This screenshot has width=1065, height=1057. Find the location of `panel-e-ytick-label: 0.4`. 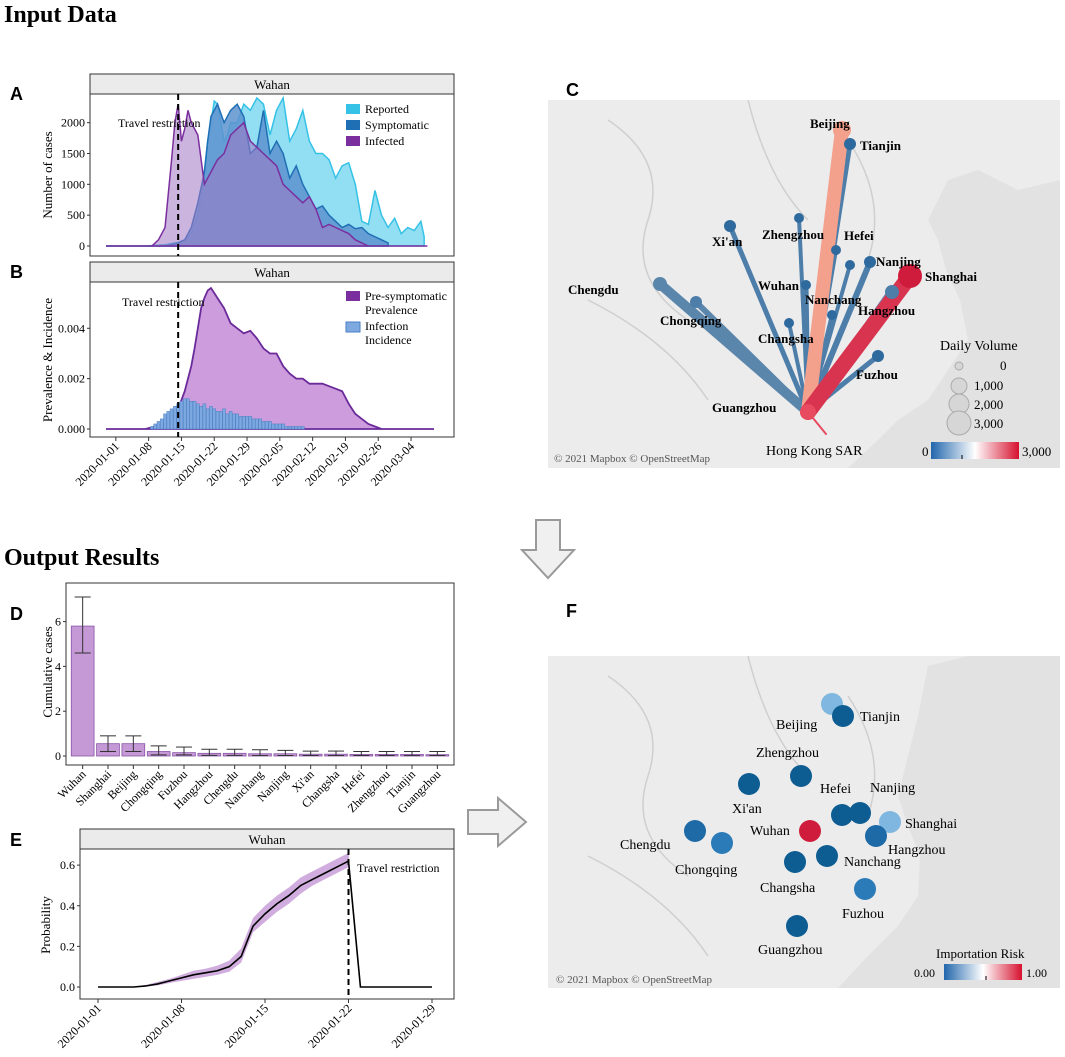

panel-e-ytick-label: 0.4 is located at coordinates (67, 906).